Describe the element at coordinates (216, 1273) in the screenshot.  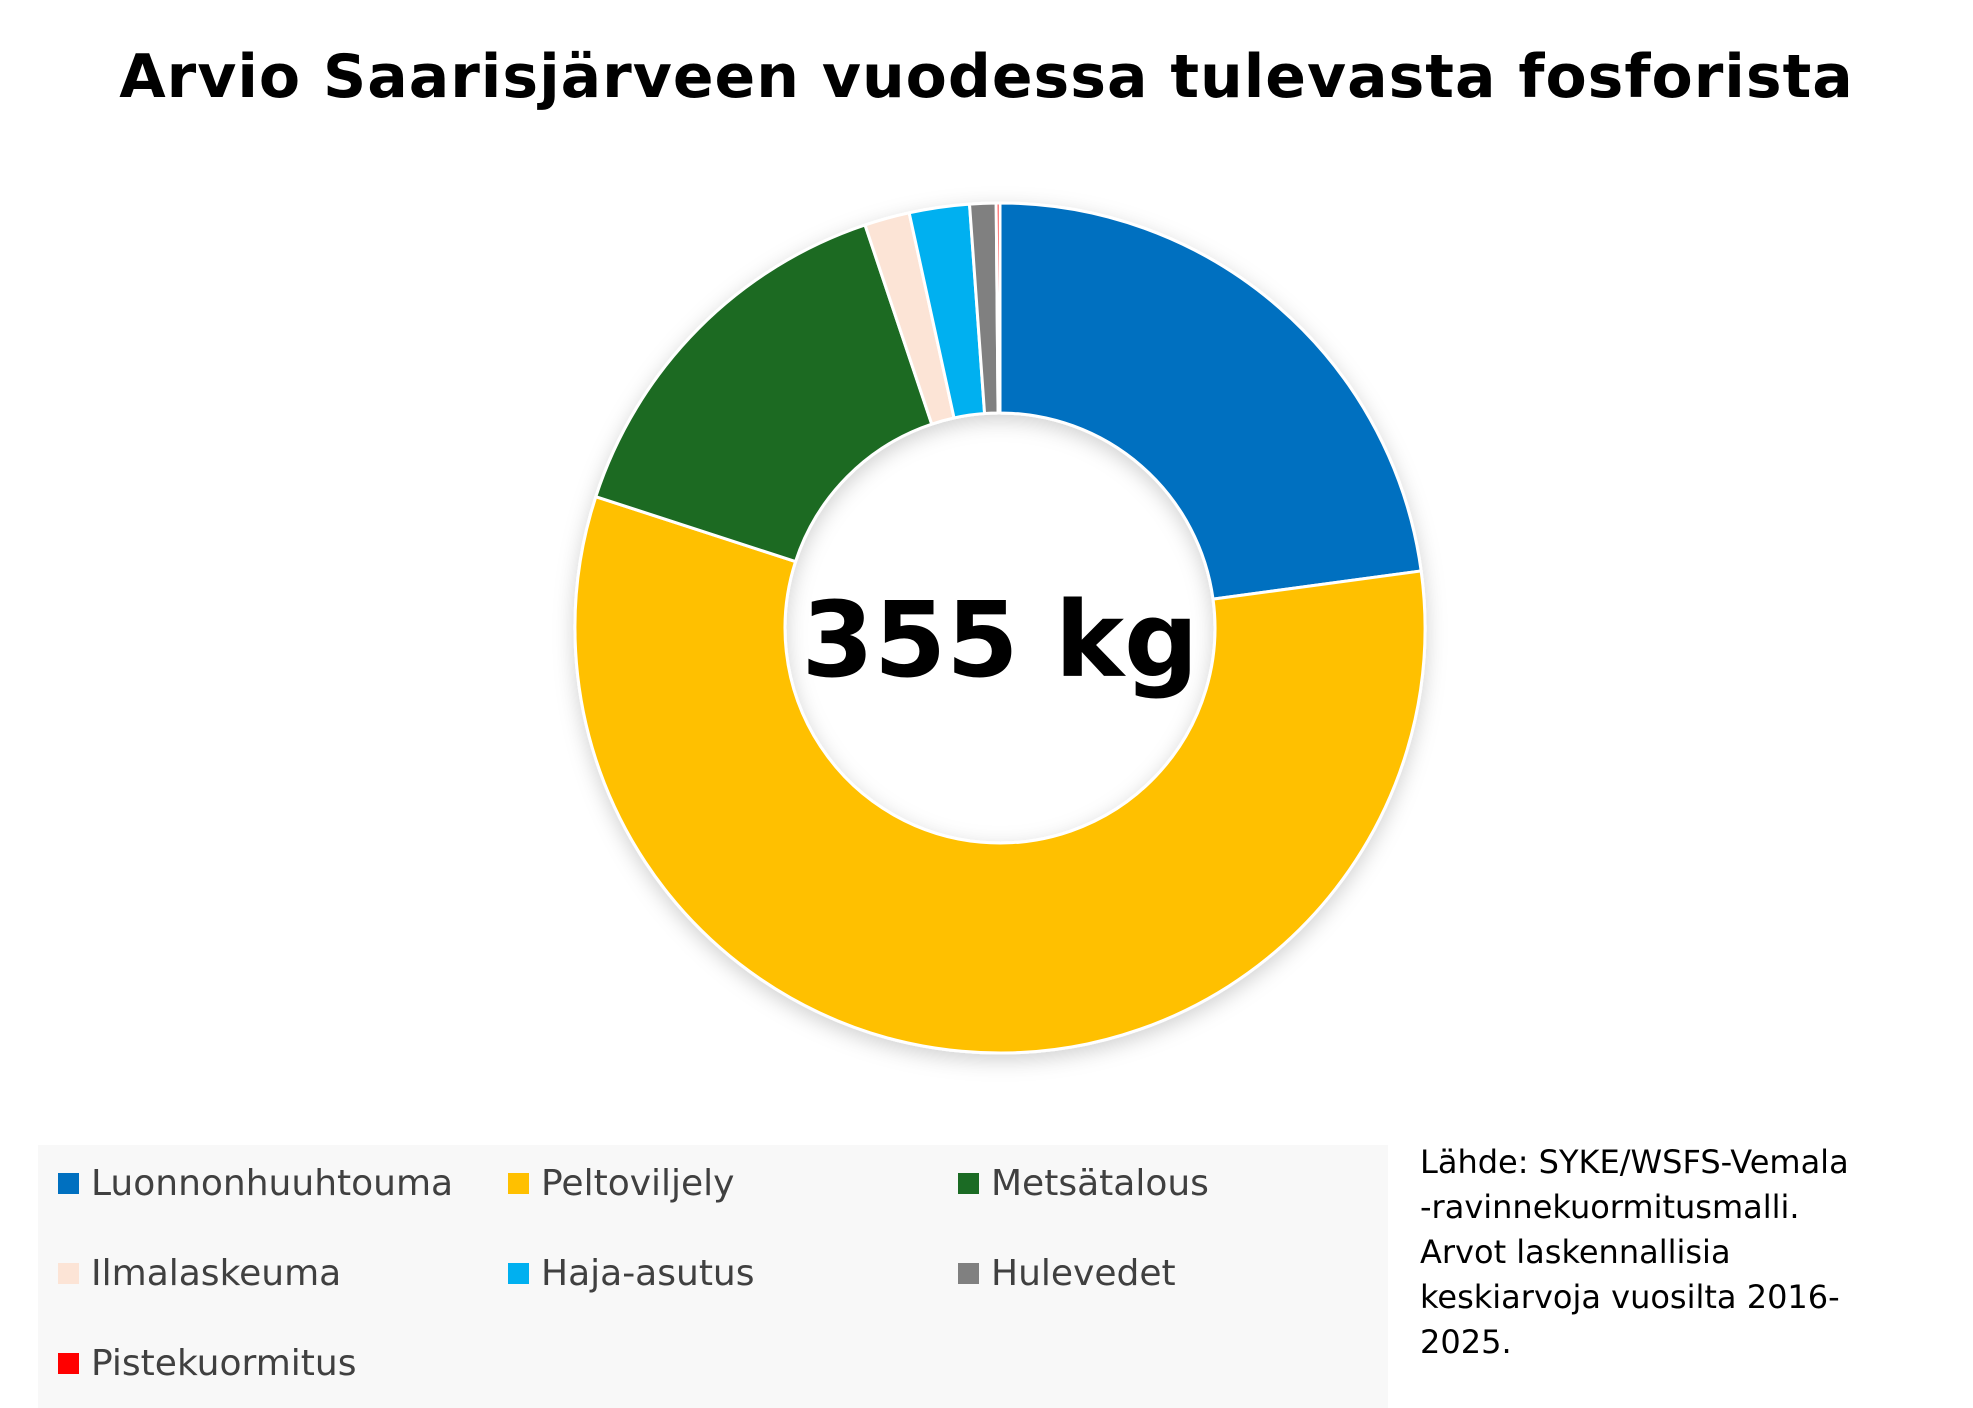
I see `legend-label: Ilmalaskeuma` at that location.